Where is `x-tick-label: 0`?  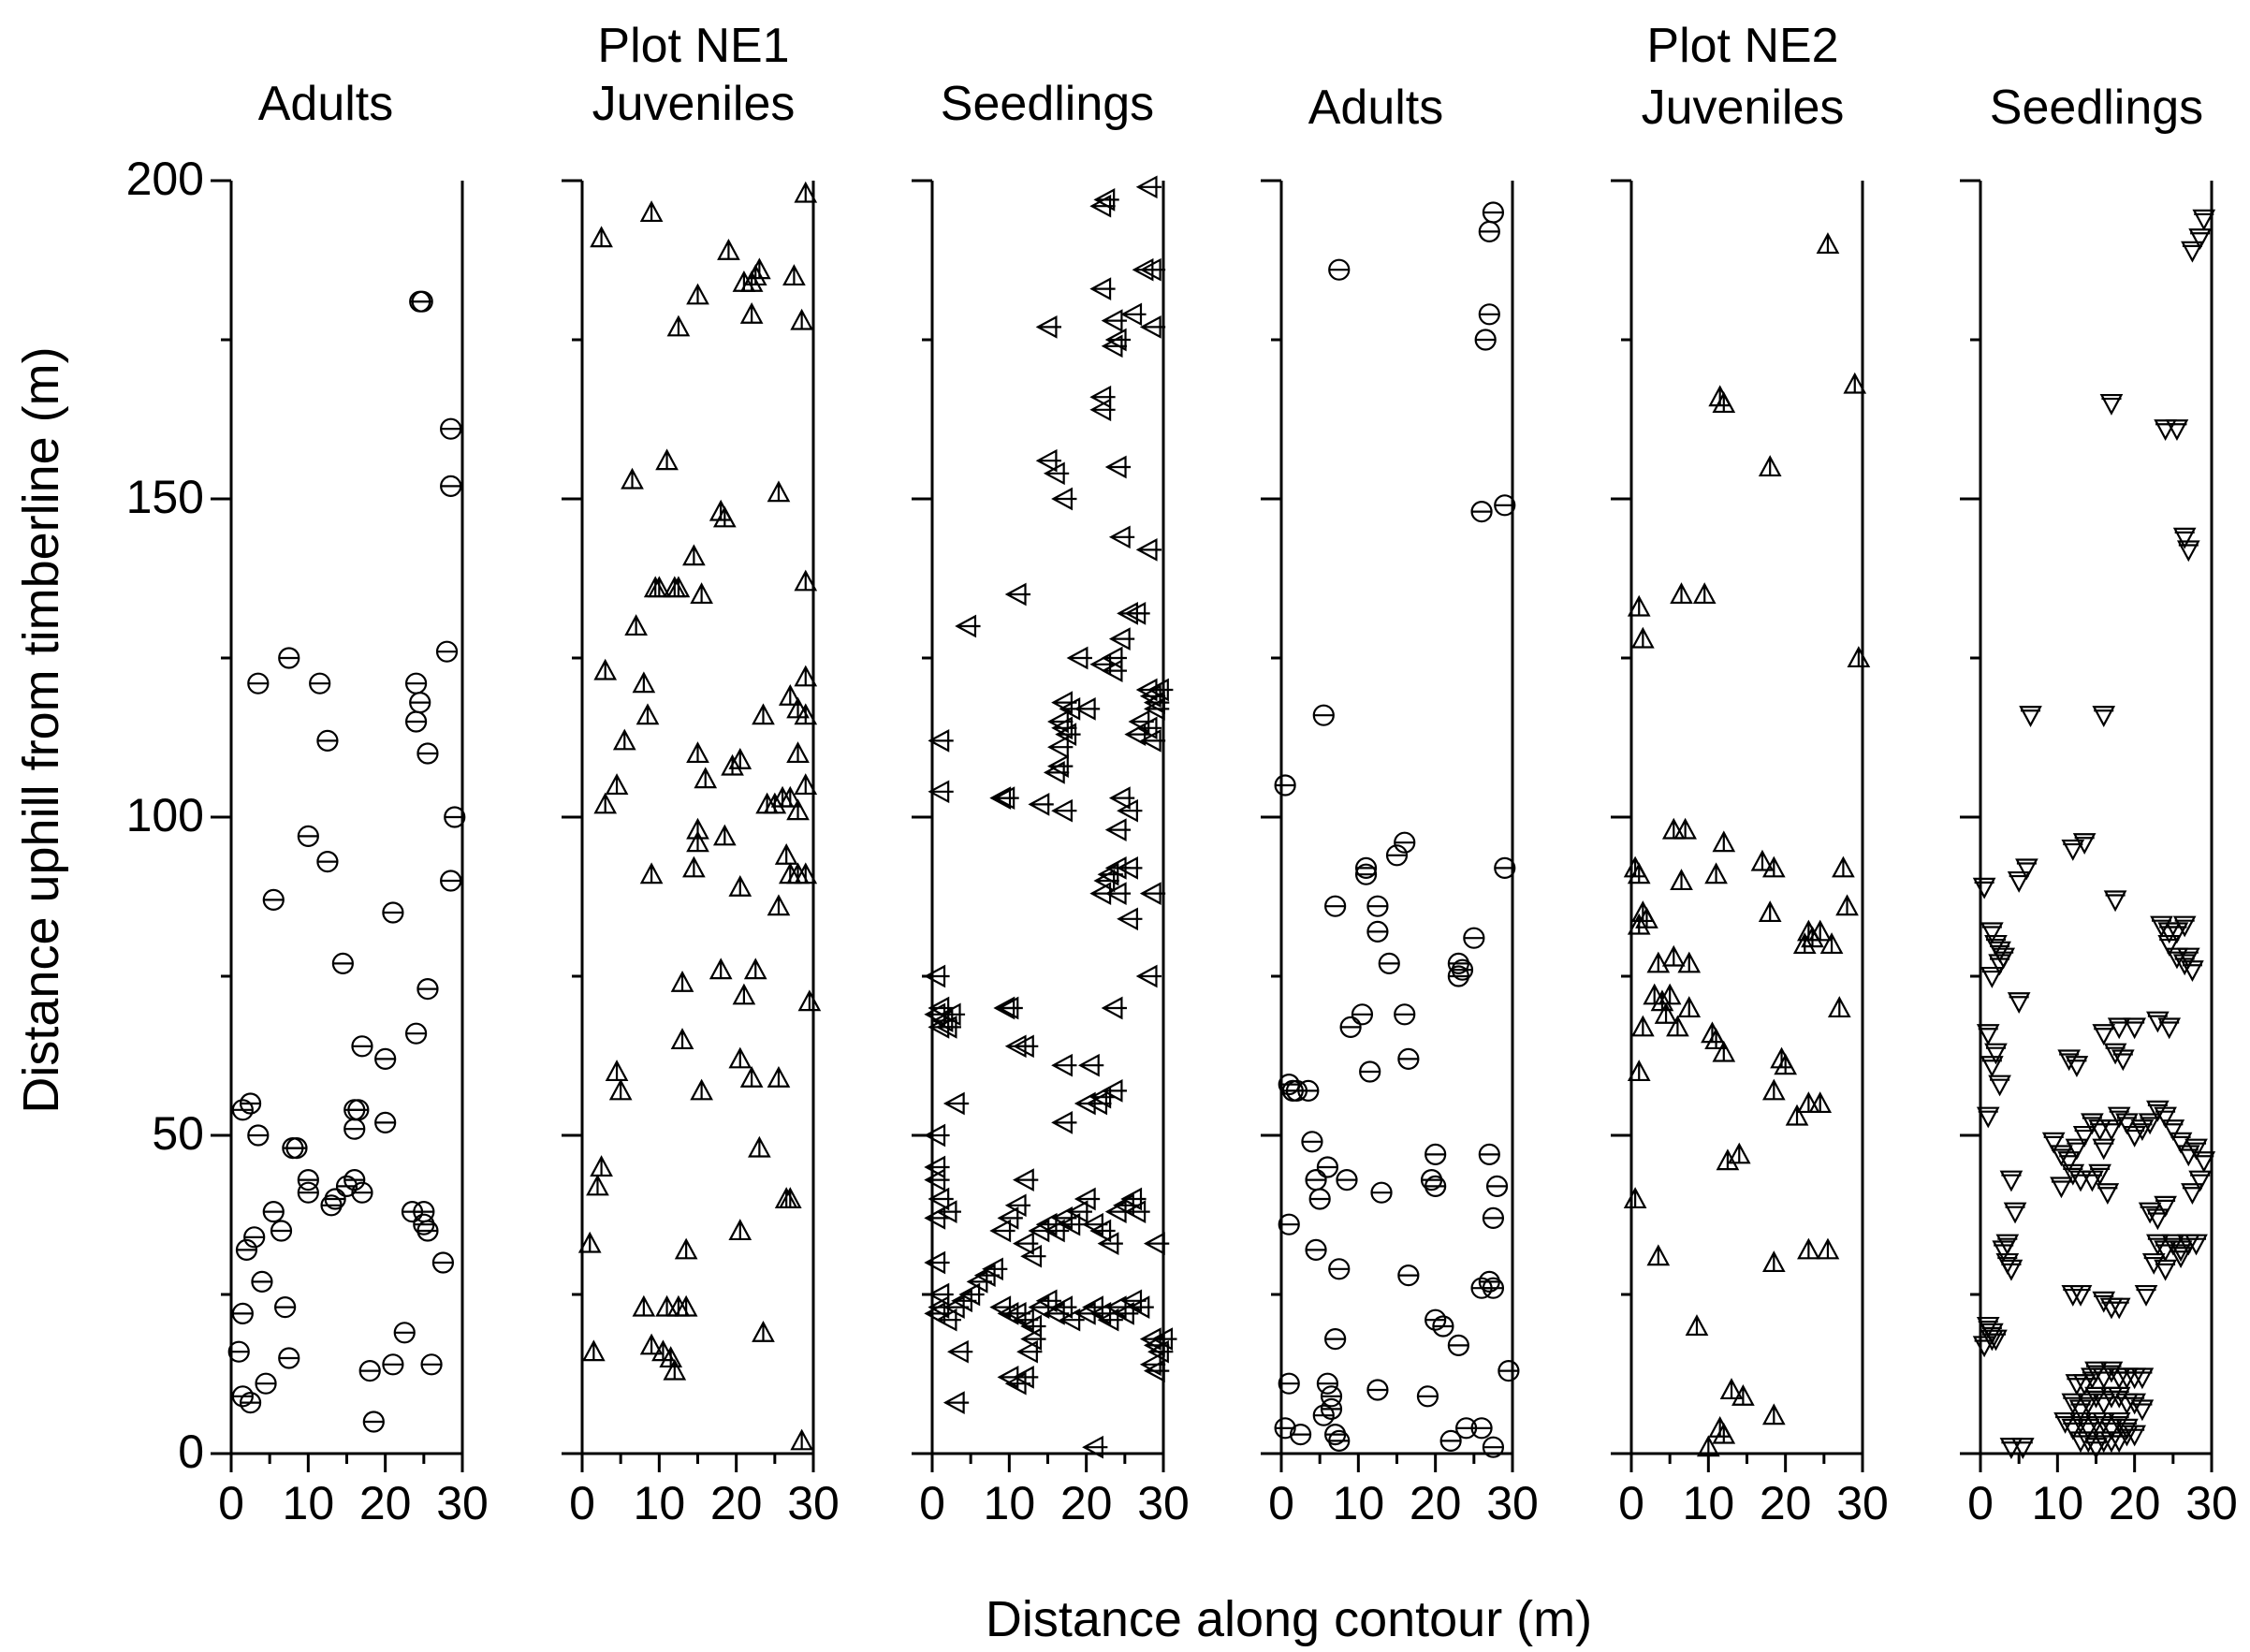
x-tick-label: 0 is located at coordinates (231, 1503).